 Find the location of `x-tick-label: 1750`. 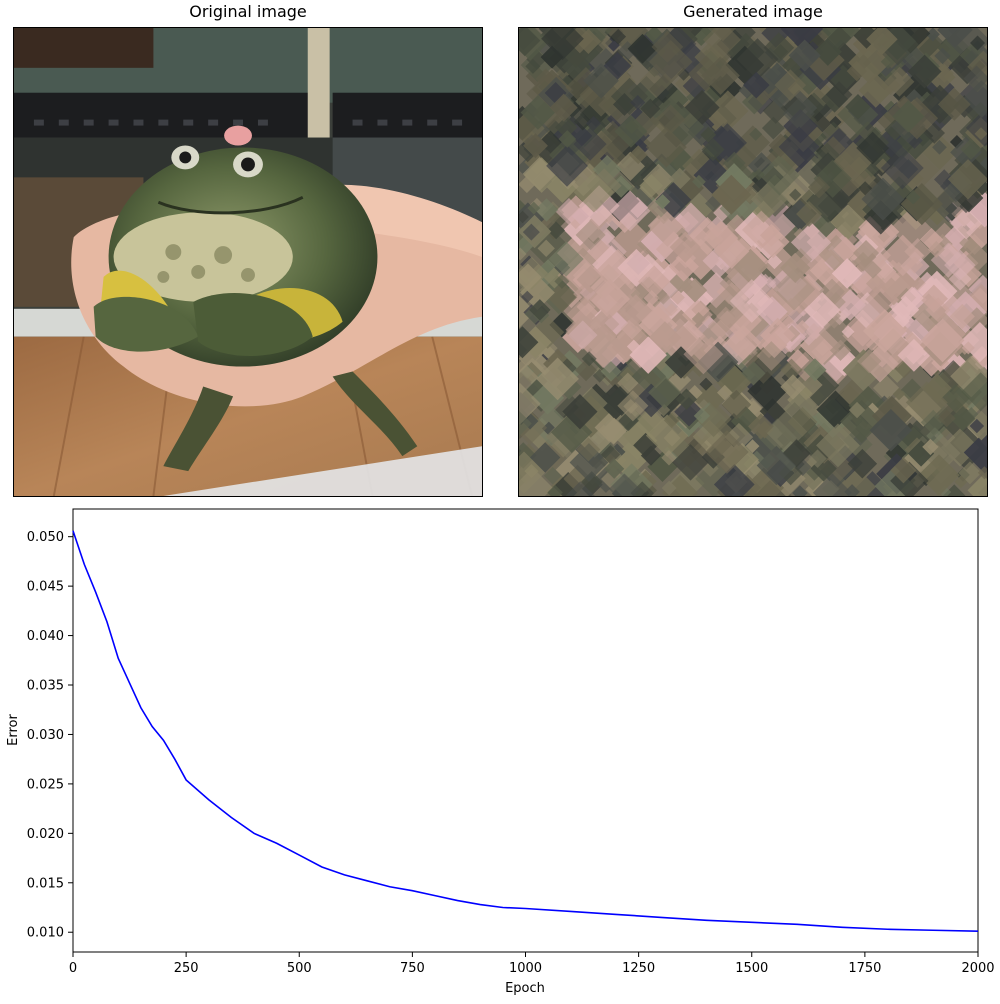

x-tick-label: 1750 is located at coordinates (864, 968).